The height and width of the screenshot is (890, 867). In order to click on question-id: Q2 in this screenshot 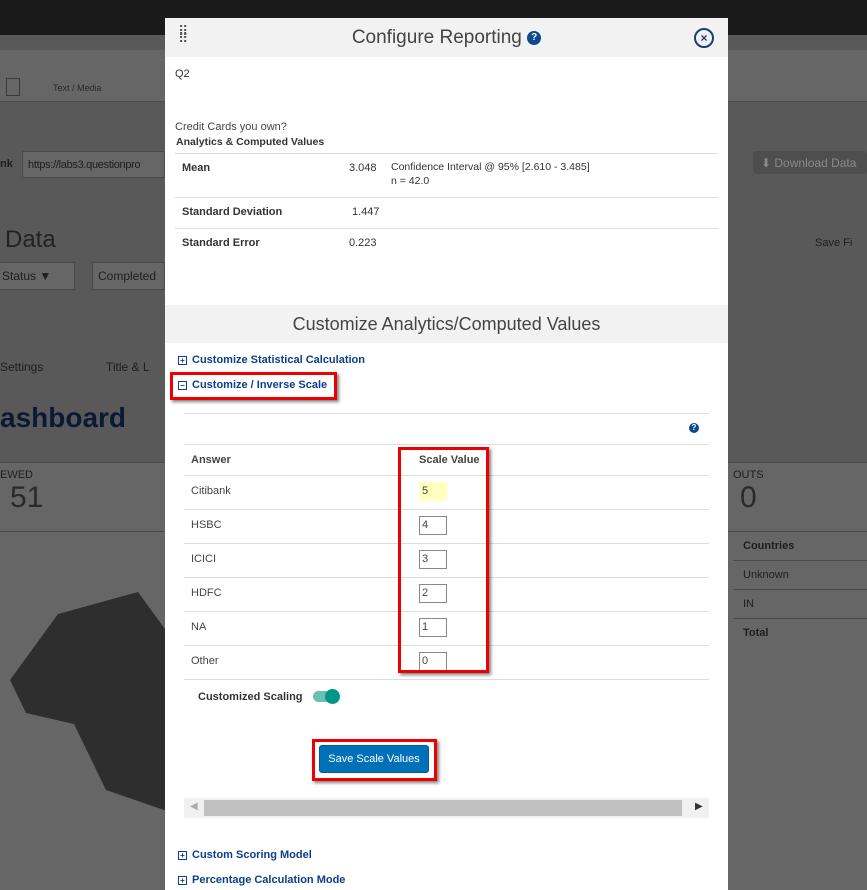, I will do `click(182, 74)`.